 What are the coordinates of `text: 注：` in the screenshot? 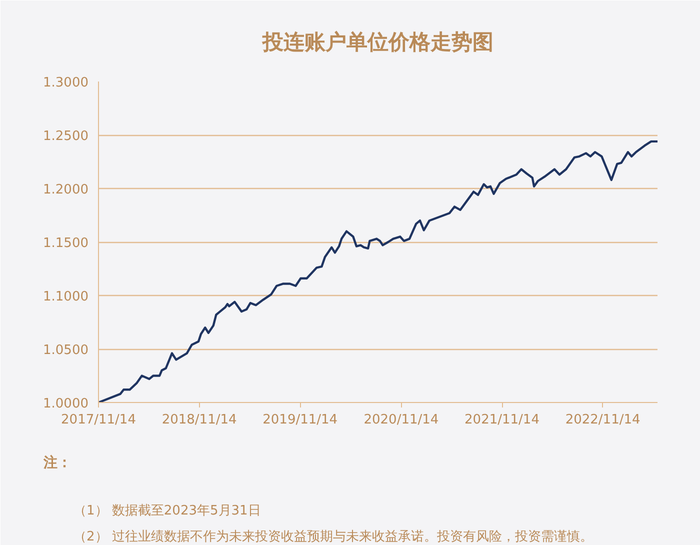 It's located at (57, 462).